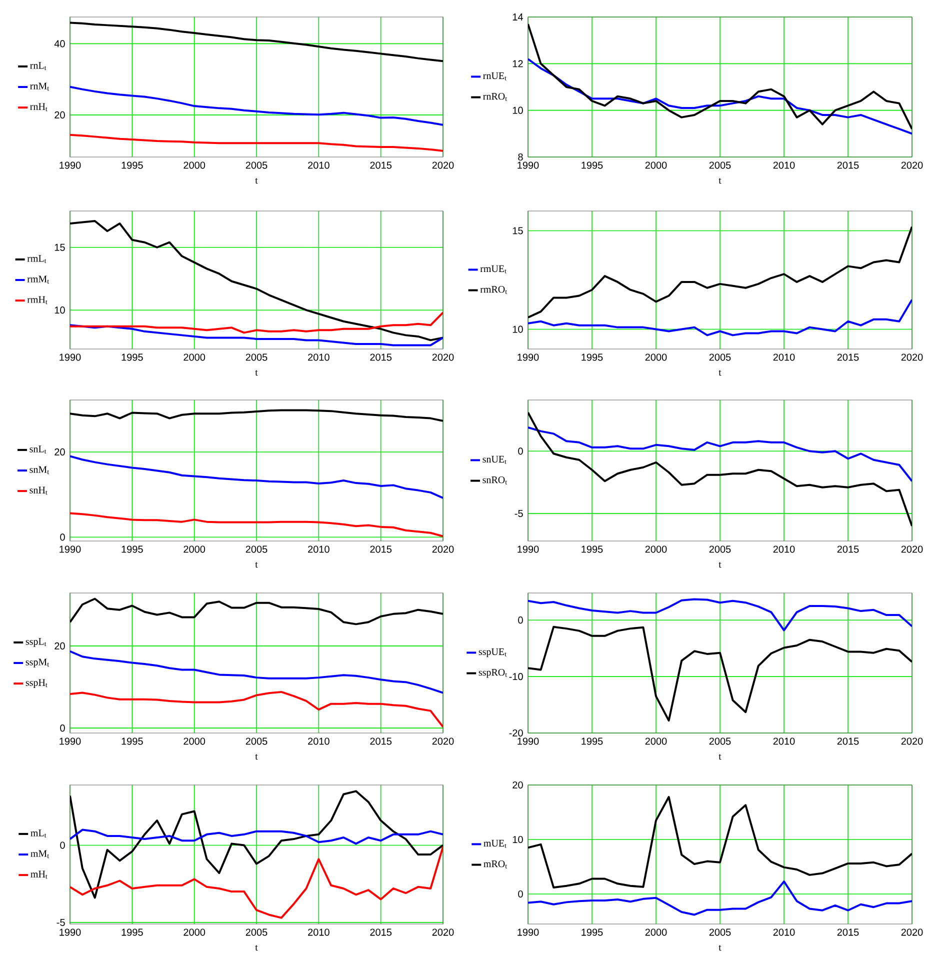 The image size is (940, 962). I want to click on legend-label: sspM$_{t}$, so click(38, 663).